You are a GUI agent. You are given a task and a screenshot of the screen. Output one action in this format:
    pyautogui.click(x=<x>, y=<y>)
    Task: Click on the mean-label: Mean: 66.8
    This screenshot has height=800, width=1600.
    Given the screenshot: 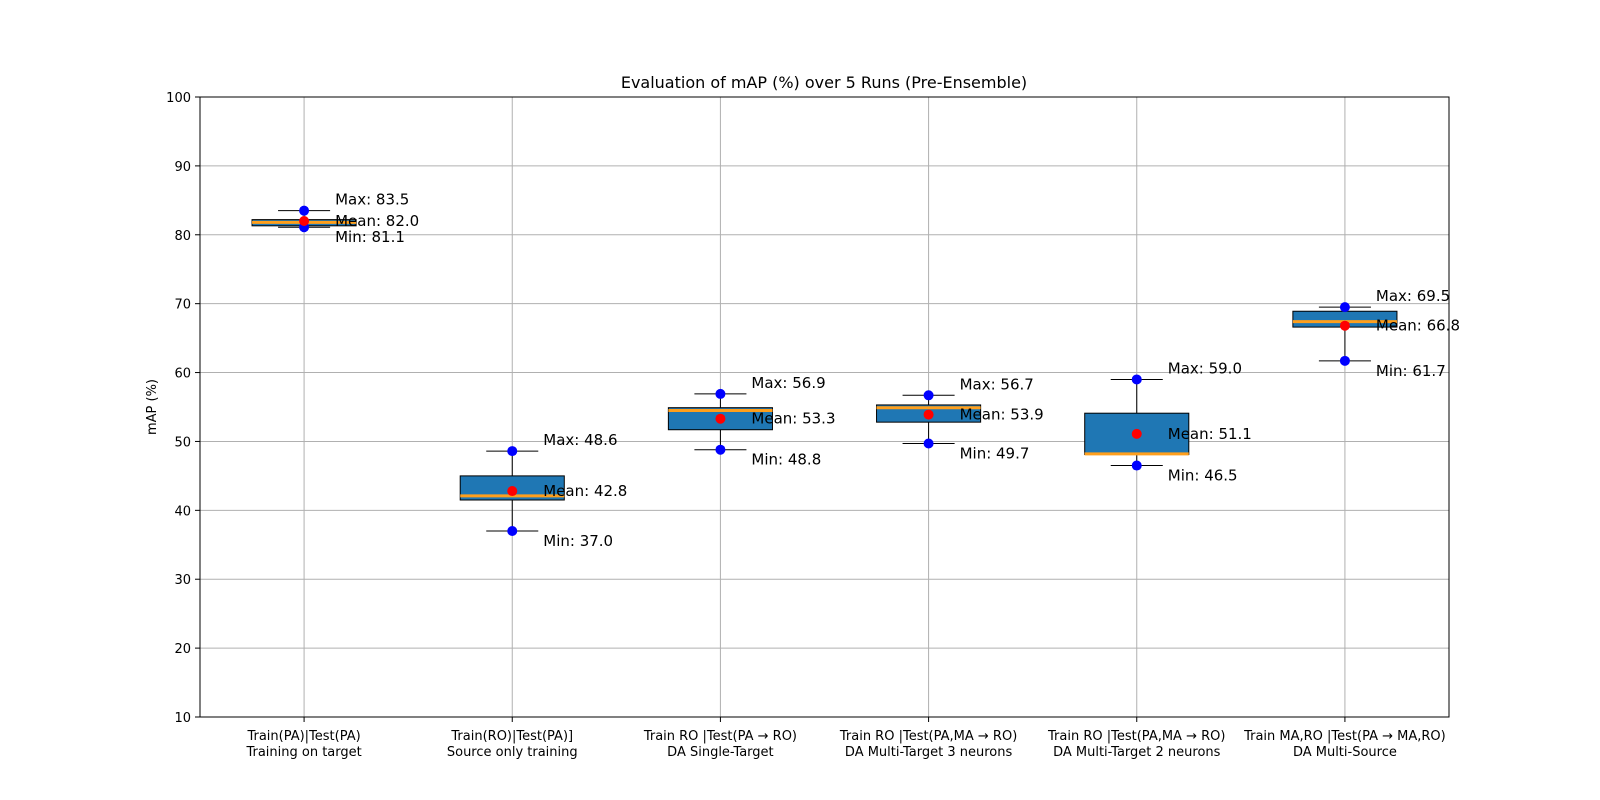 What is the action you would take?
    pyautogui.click(x=1418, y=326)
    